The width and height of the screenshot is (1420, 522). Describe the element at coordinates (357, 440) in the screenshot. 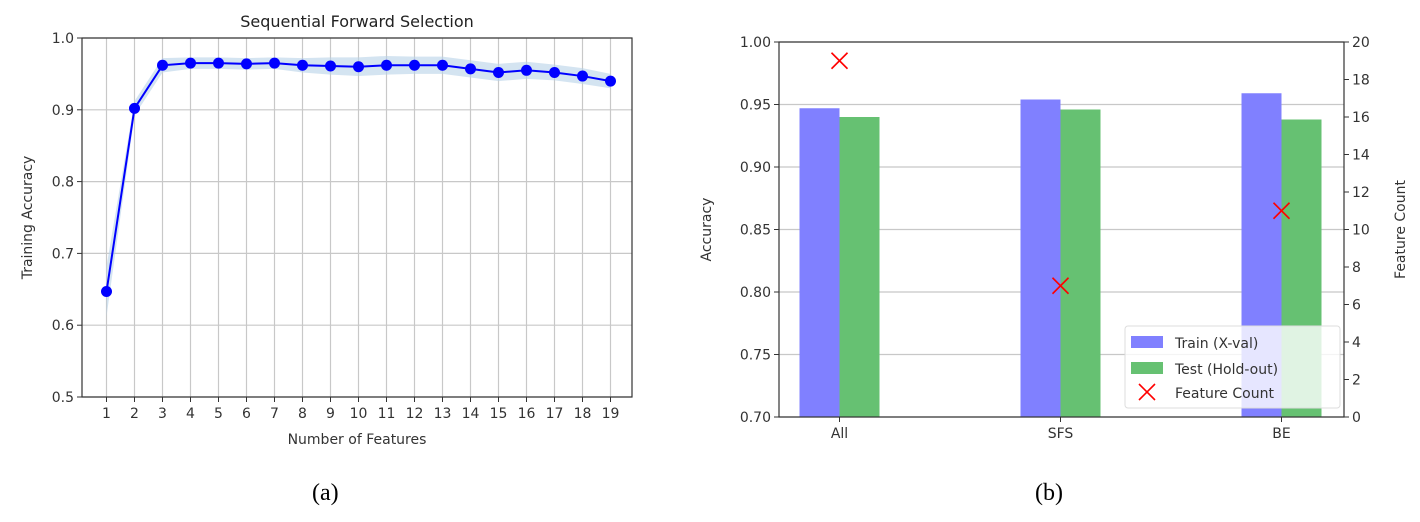

I see `x-axis-label: Number of Features` at that location.